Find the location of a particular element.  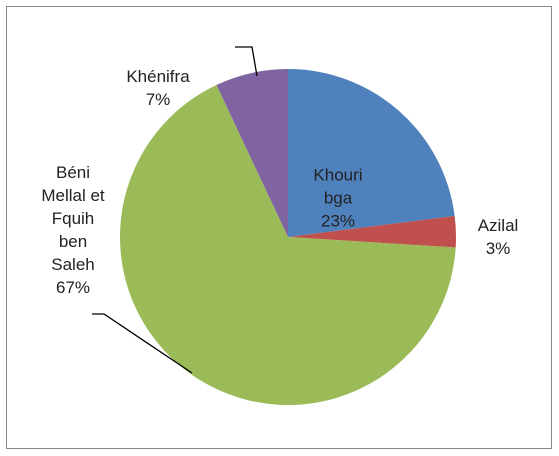

slice-label: Béni Mellal et Fquih ben Saleh 67% is located at coordinates (73, 230).